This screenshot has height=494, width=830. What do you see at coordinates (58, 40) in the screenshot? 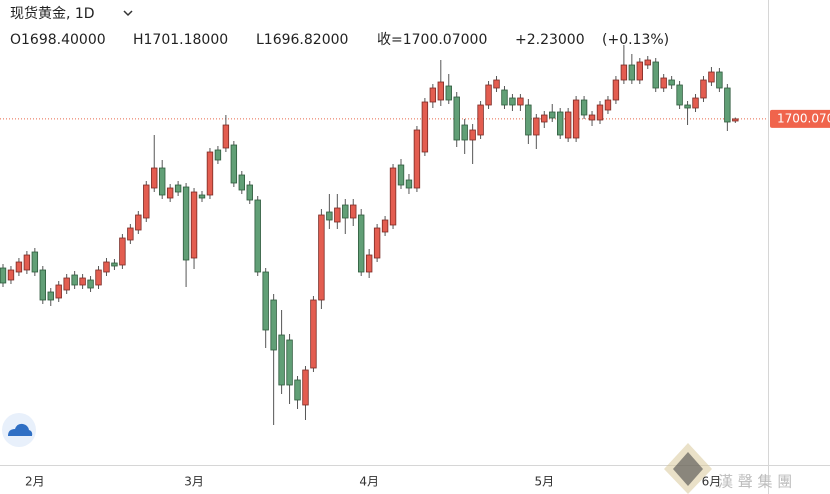
I see `ohlc-value: O1698.40000` at bounding box center [58, 40].